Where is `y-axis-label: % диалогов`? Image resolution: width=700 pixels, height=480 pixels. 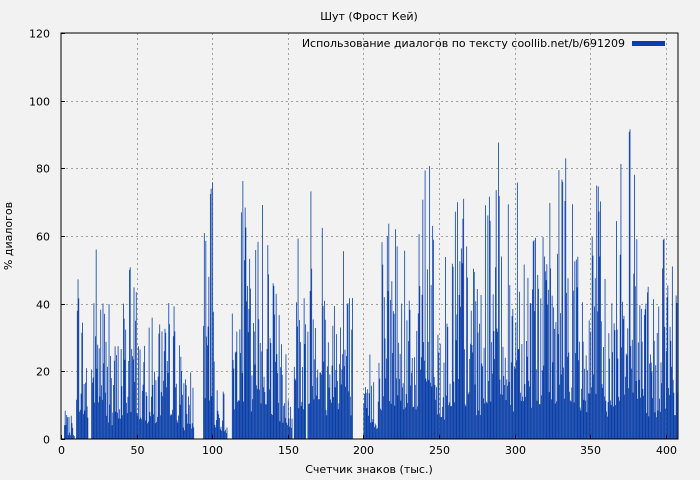
y-axis-label: % диалогов is located at coordinates (8, 236).